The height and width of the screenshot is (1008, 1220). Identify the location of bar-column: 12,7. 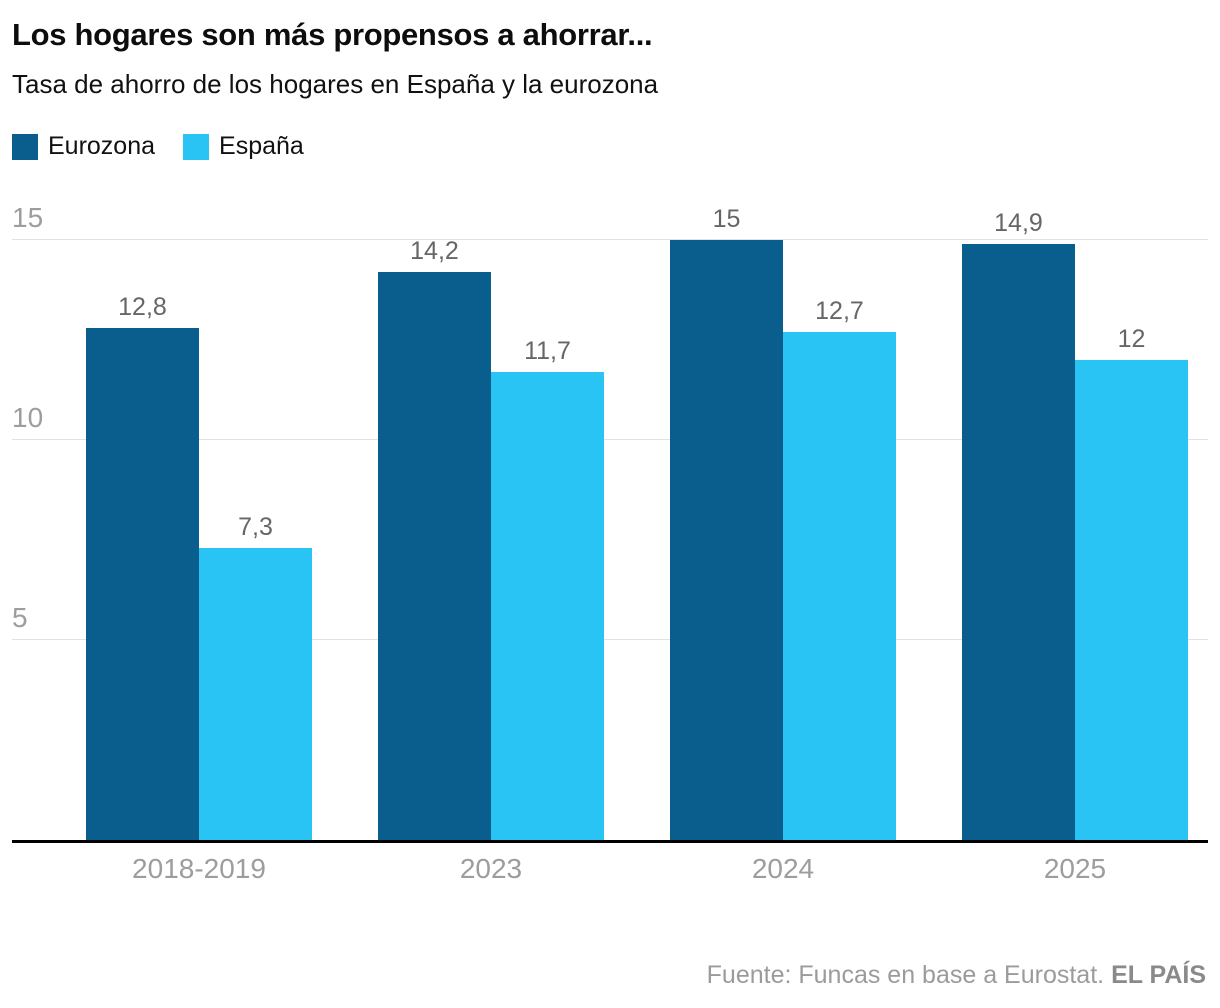
(839, 569).